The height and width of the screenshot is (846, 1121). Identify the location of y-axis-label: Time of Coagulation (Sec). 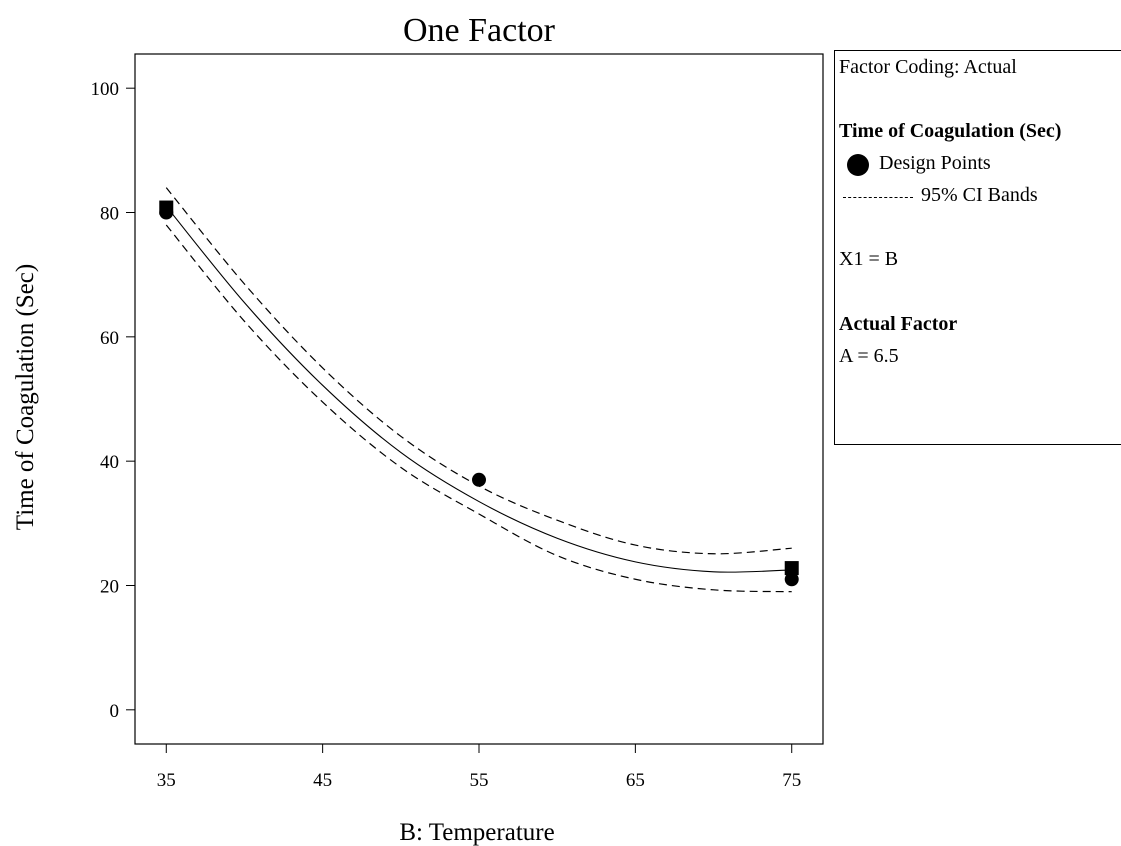
(25, 397).